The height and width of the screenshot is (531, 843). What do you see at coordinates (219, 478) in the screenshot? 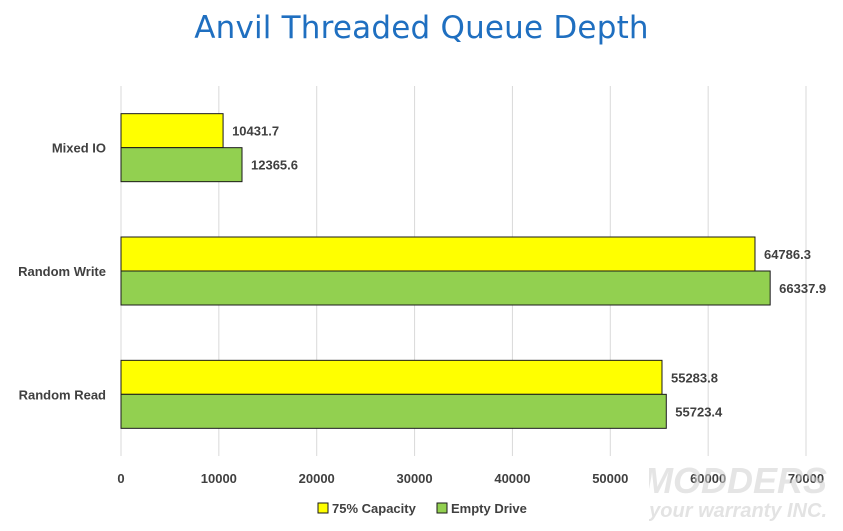
I see `x-tick-label: 10000` at bounding box center [219, 478].